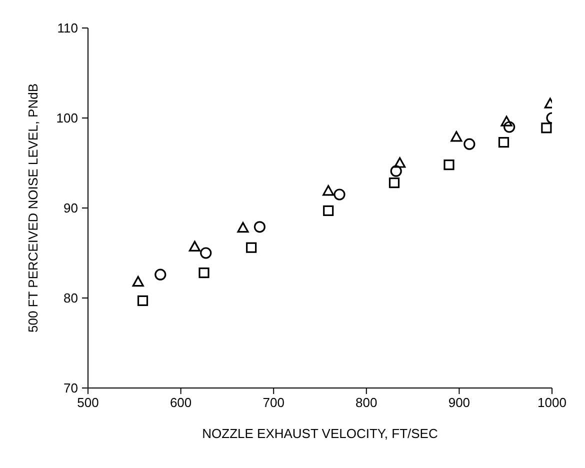  What do you see at coordinates (367, 402) in the screenshot?
I see `x-tick-label: 800` at bounding box center [367, 402].